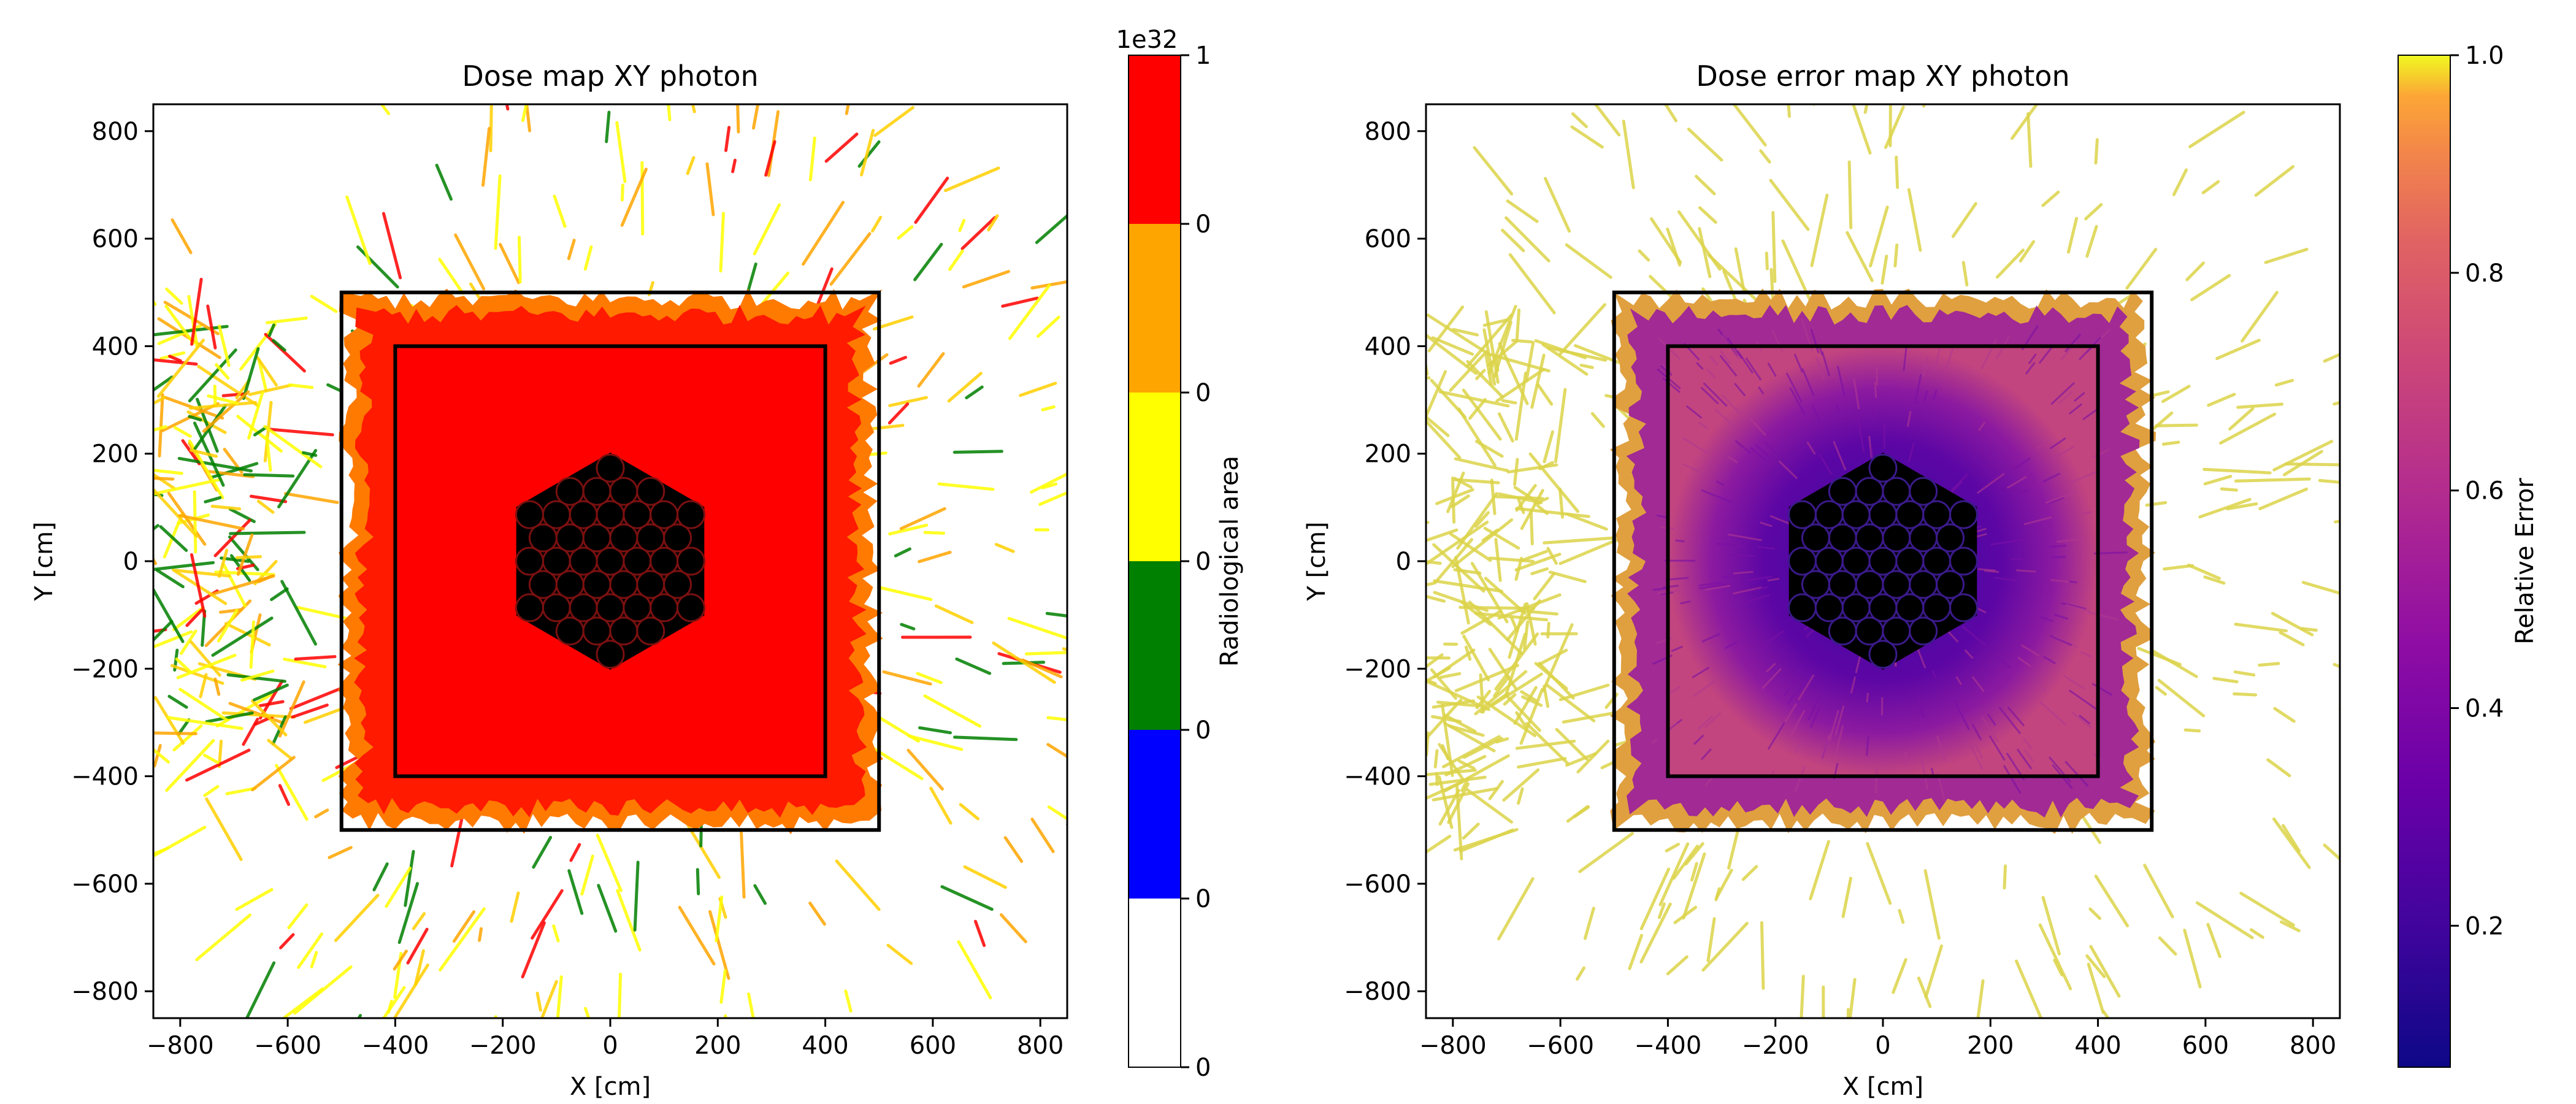 The height and width of the screenshot is (1104, 2576). I want to click on x-tick-label: 600, so click(933, 1046).